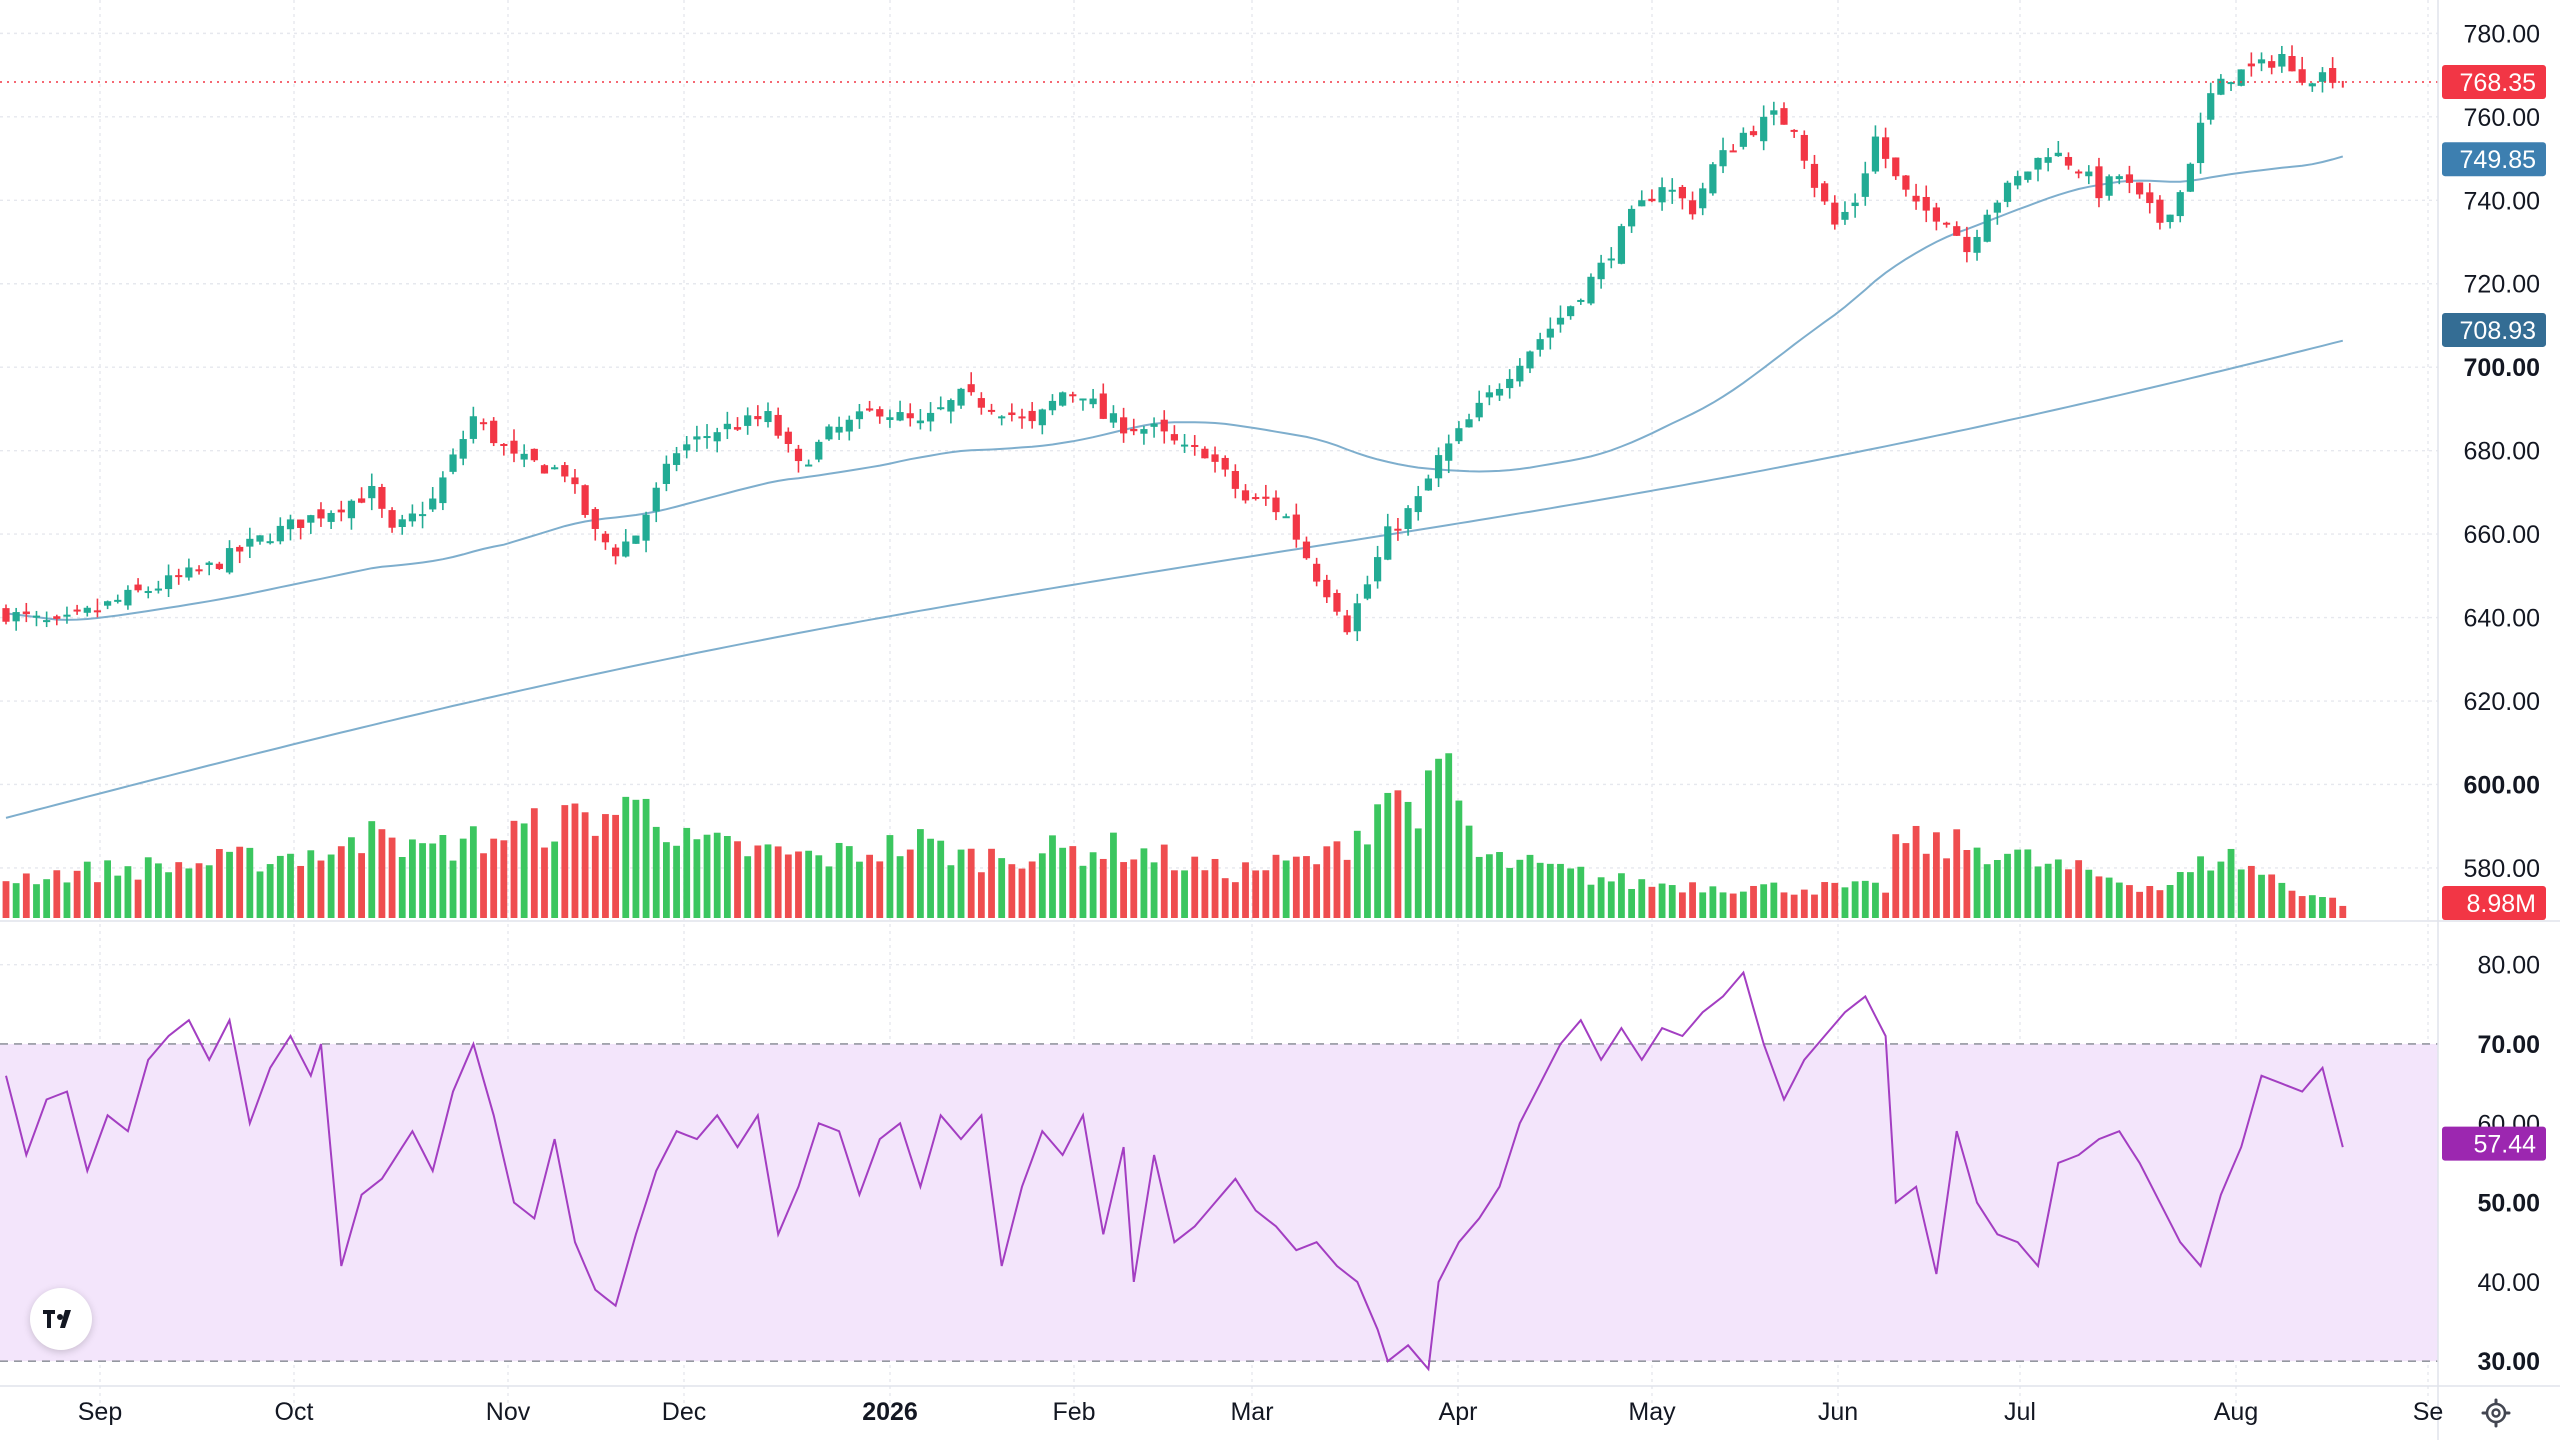  What do you see at coordinates (2502, 201) in the screenshot?
I see `price-tick-label: 740.00` at bounding box center [2502, 201].